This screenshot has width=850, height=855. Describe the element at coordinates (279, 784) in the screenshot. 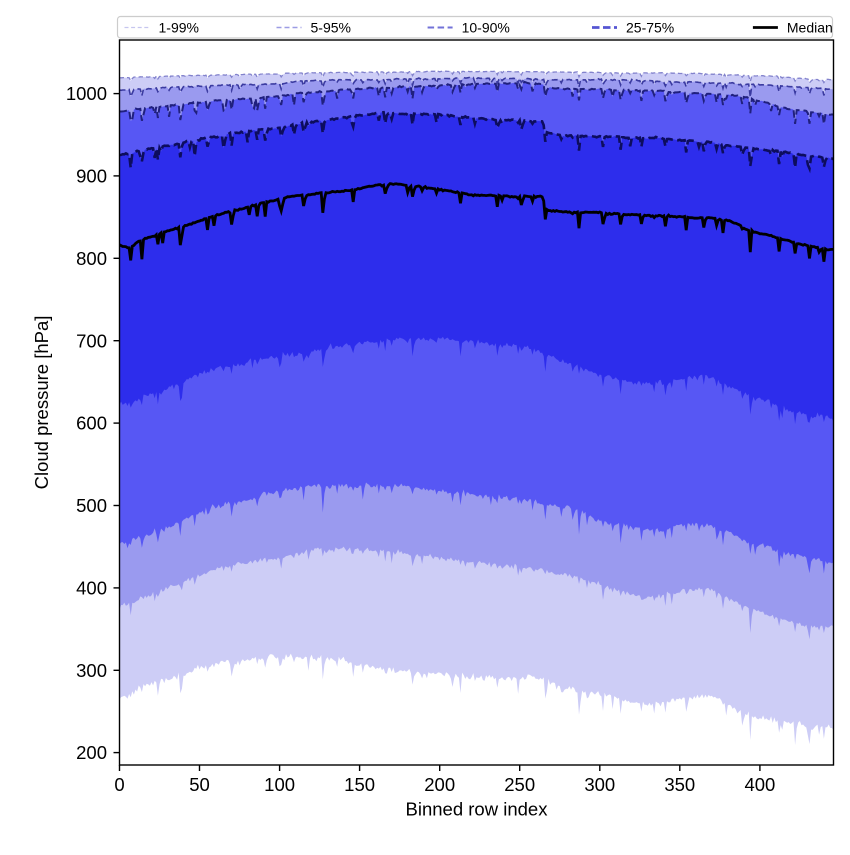

I see `svg-text: 100` at that location.